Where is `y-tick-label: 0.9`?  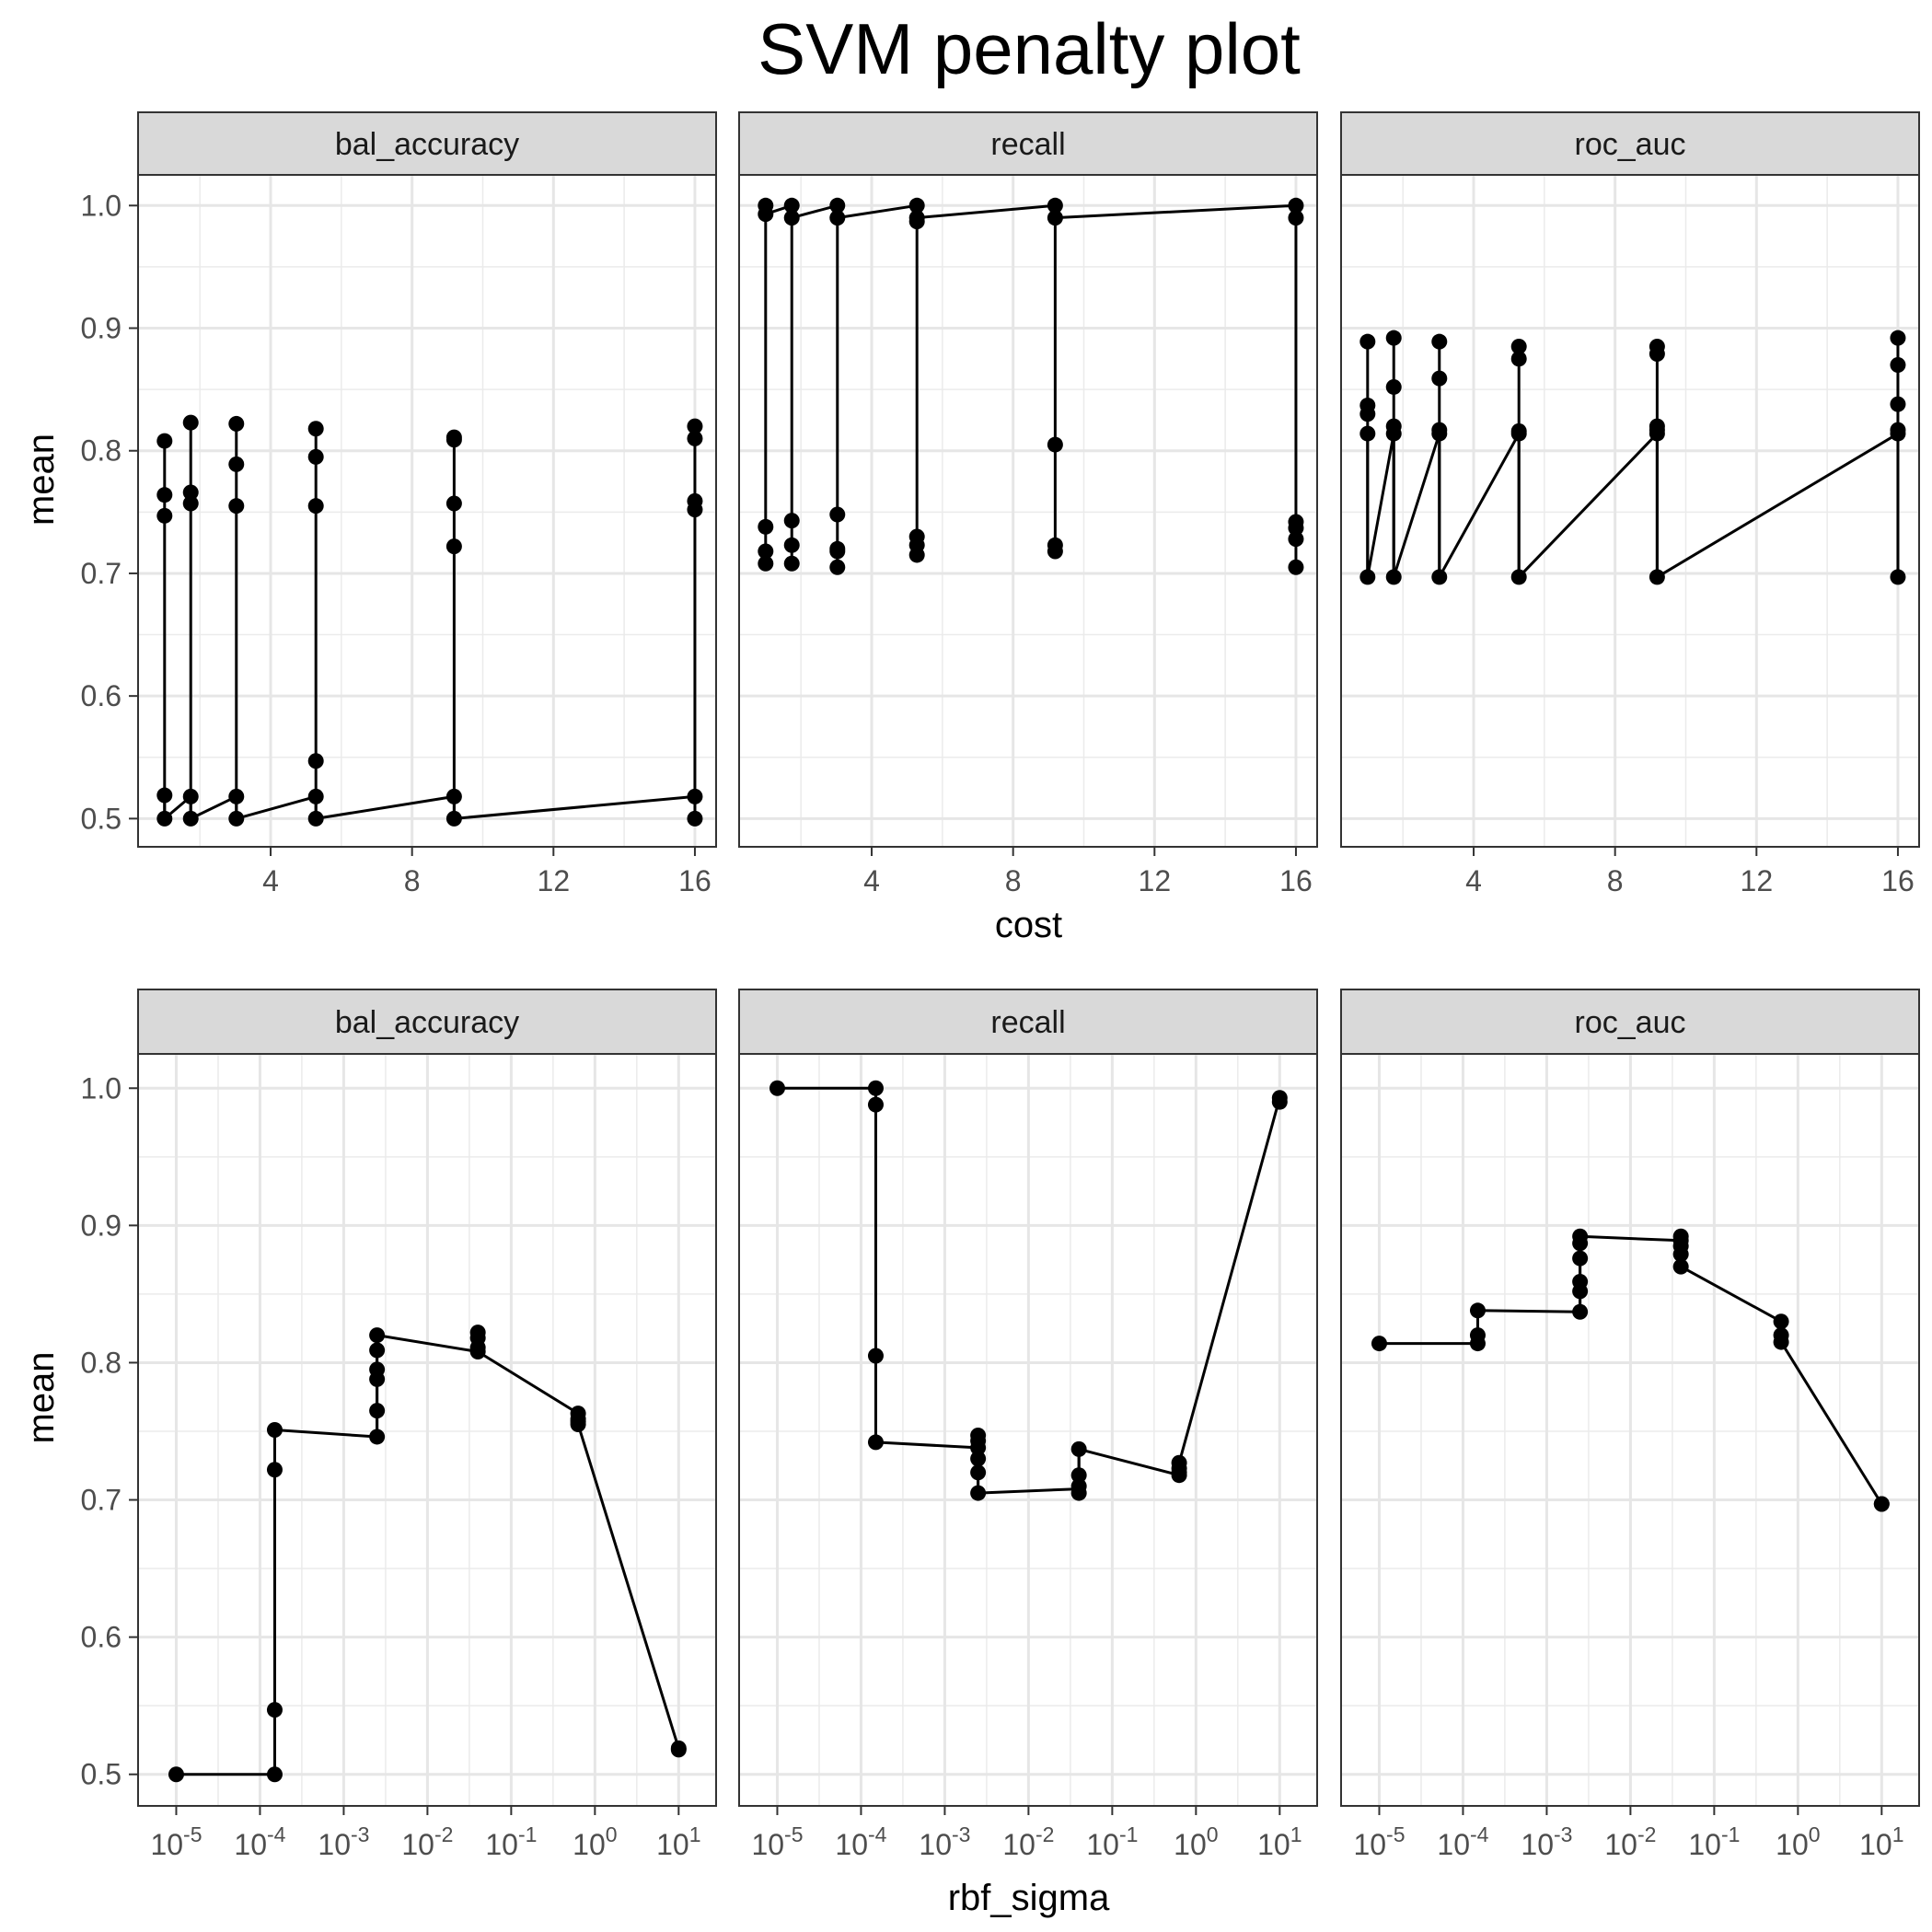
y-tick-label: 0.9 is located at coordinates (101, 1225).